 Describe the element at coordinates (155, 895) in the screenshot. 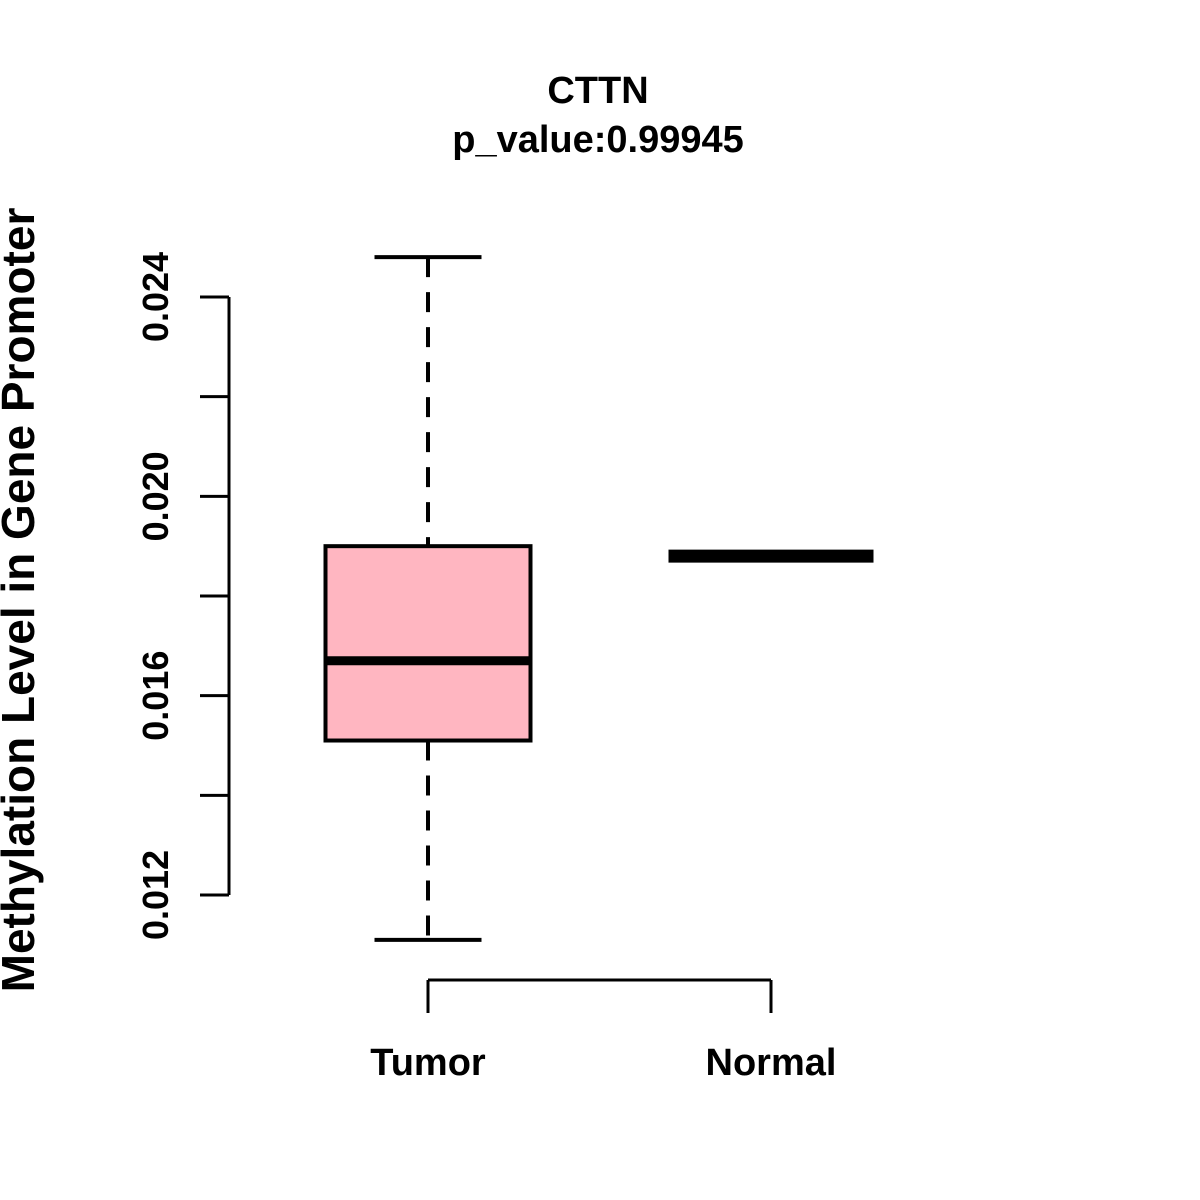

I see `y-tick-label: 0.012` at that location.